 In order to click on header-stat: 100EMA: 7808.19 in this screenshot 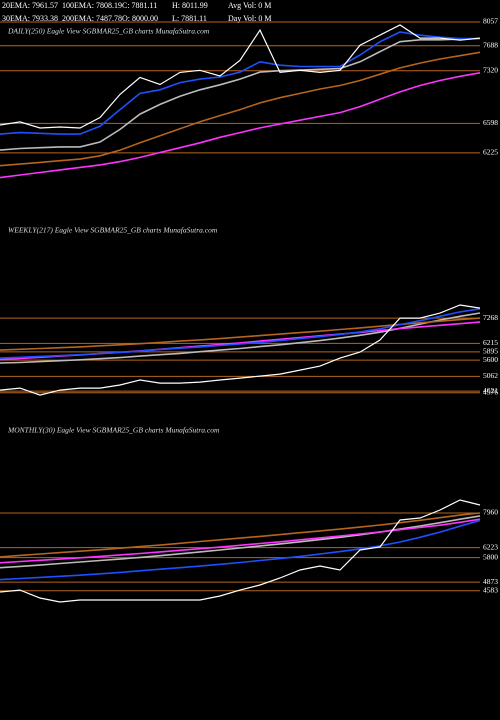, I will do `click(92, 5)`.